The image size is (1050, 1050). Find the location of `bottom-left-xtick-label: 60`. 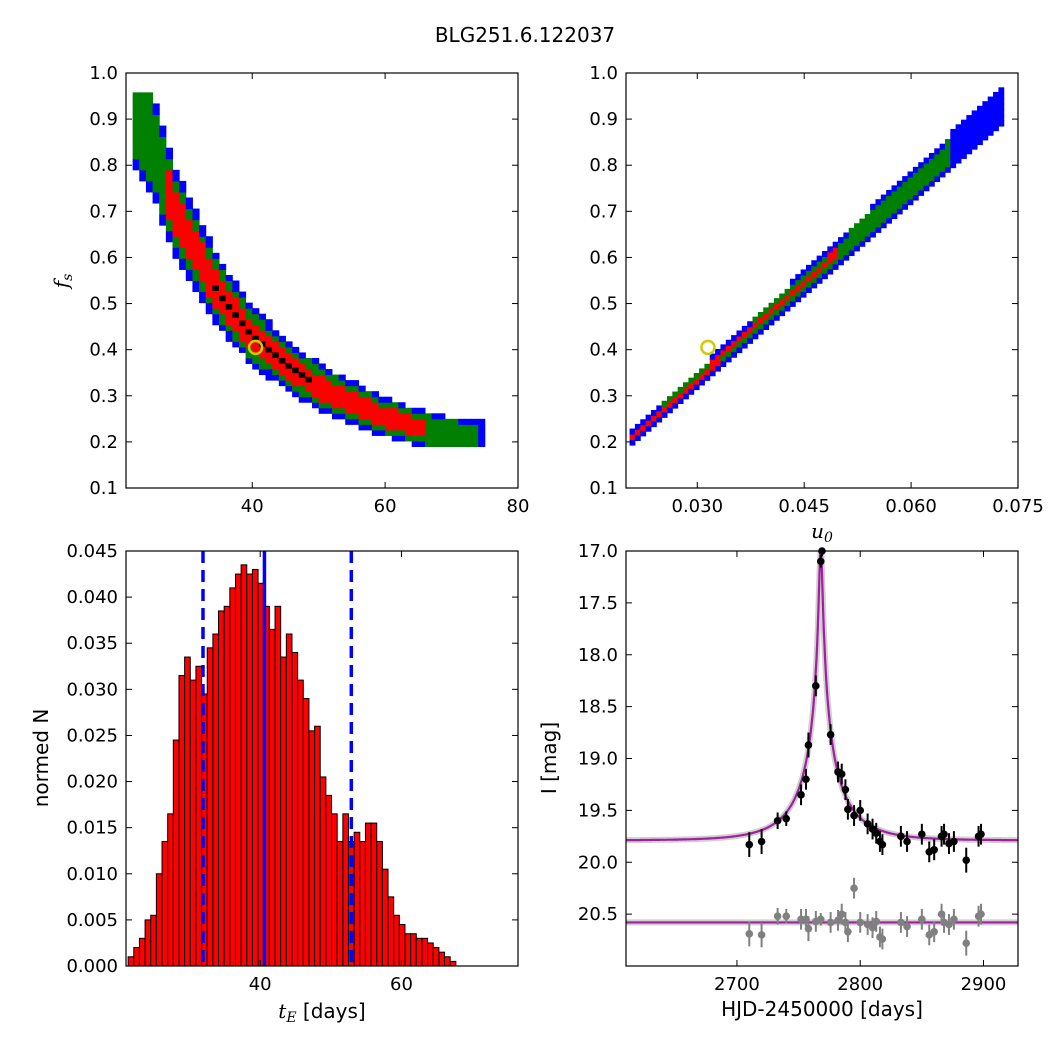

bottom-left-xtick-label: 60 is located at coordinates (401, 984).